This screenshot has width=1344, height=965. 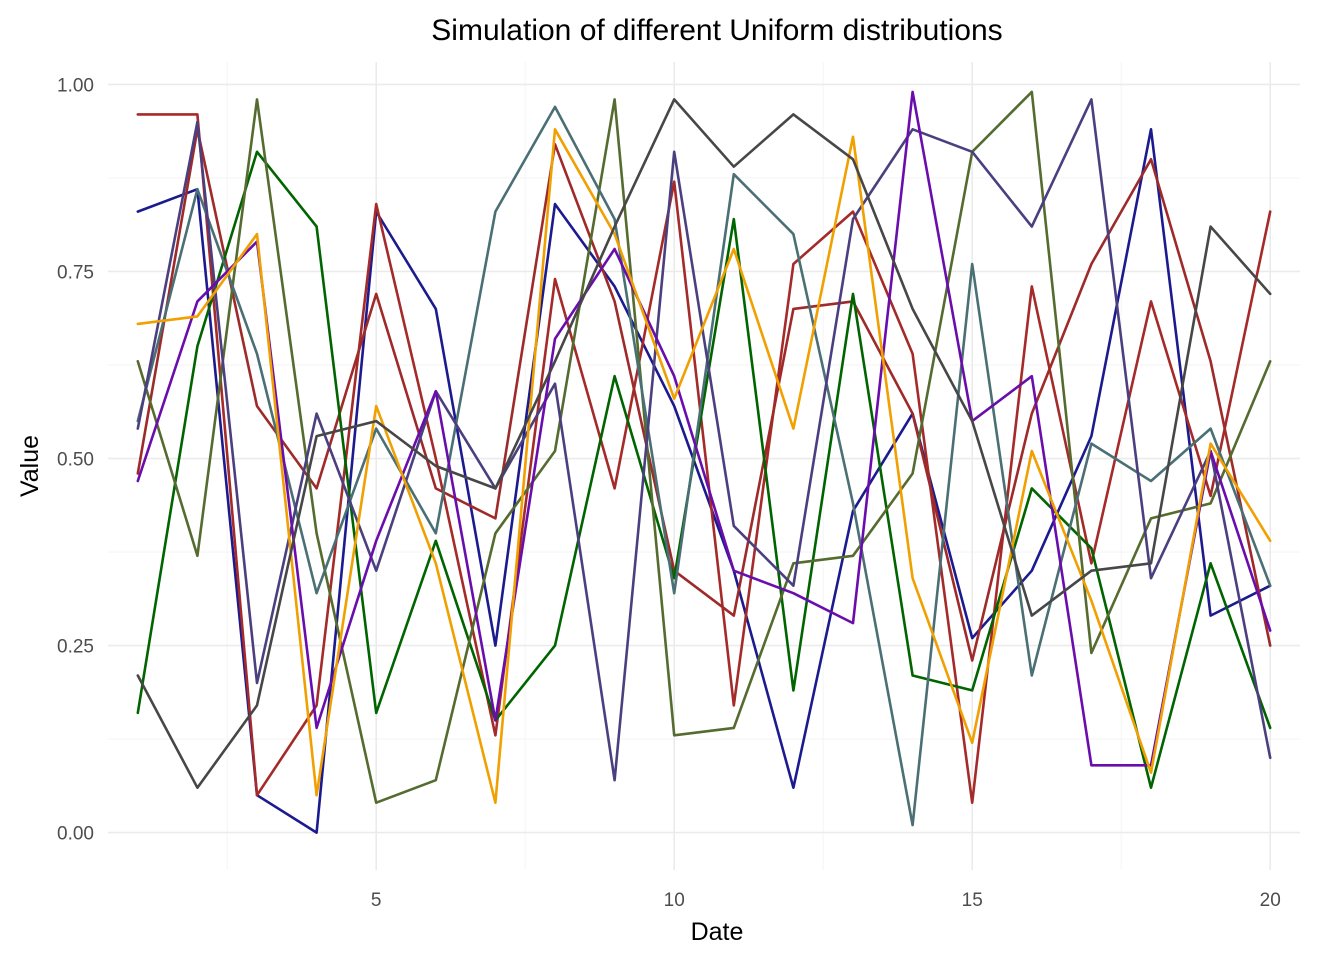 I want to click on y-axis-title: Value, so click(x=30, y=466).